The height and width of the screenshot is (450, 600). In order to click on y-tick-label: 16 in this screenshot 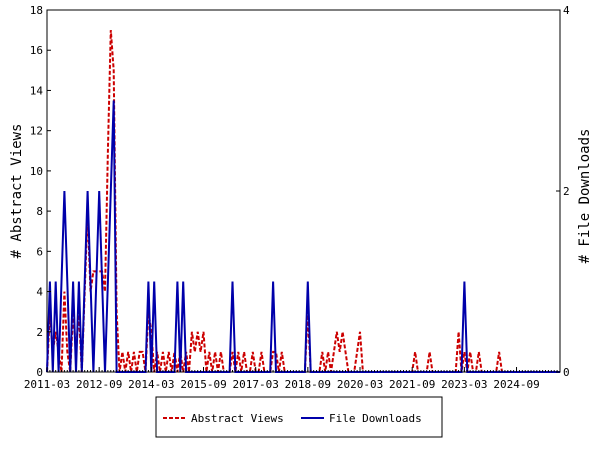, I will do `click(36, 50)`.